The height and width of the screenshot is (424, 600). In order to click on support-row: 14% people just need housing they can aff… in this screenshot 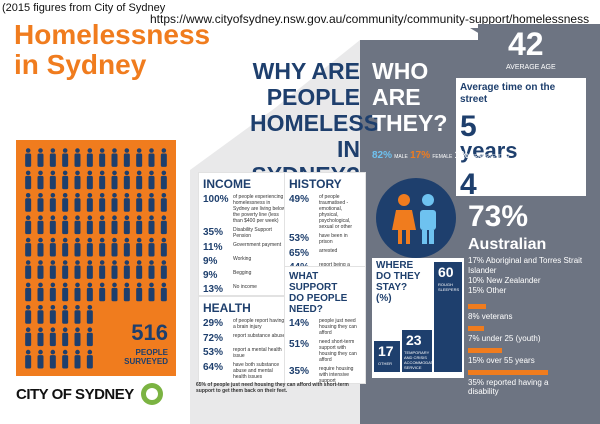, I will do `click(325, 327)`.